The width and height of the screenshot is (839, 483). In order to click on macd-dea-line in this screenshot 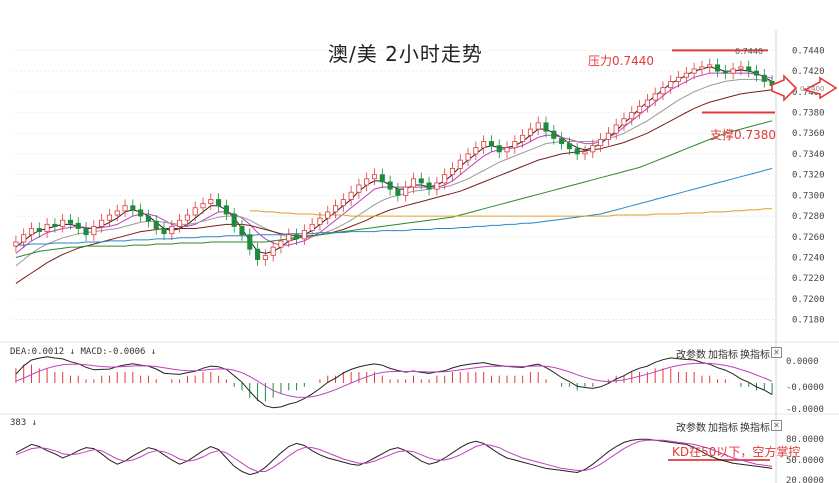, I will do `click(394, 380)`.